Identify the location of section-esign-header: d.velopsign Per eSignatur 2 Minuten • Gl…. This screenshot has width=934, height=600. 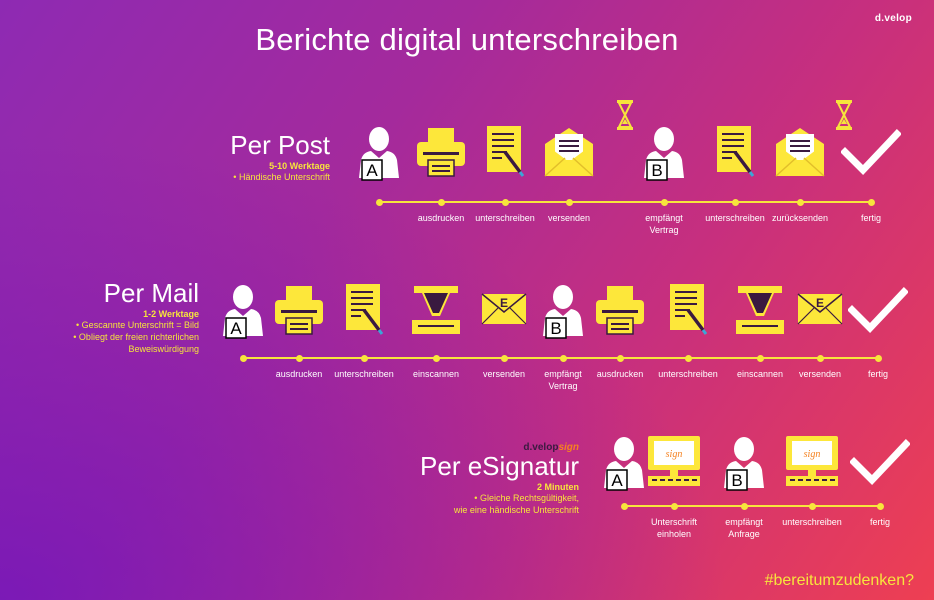
(499, 479).